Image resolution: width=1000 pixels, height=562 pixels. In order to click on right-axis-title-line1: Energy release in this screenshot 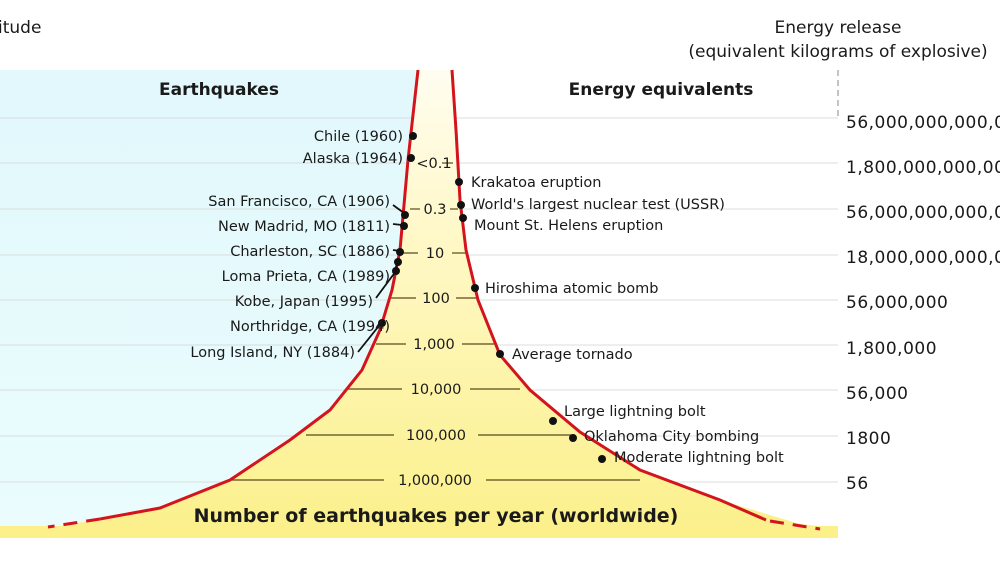, I will do `click(838, 28)`.